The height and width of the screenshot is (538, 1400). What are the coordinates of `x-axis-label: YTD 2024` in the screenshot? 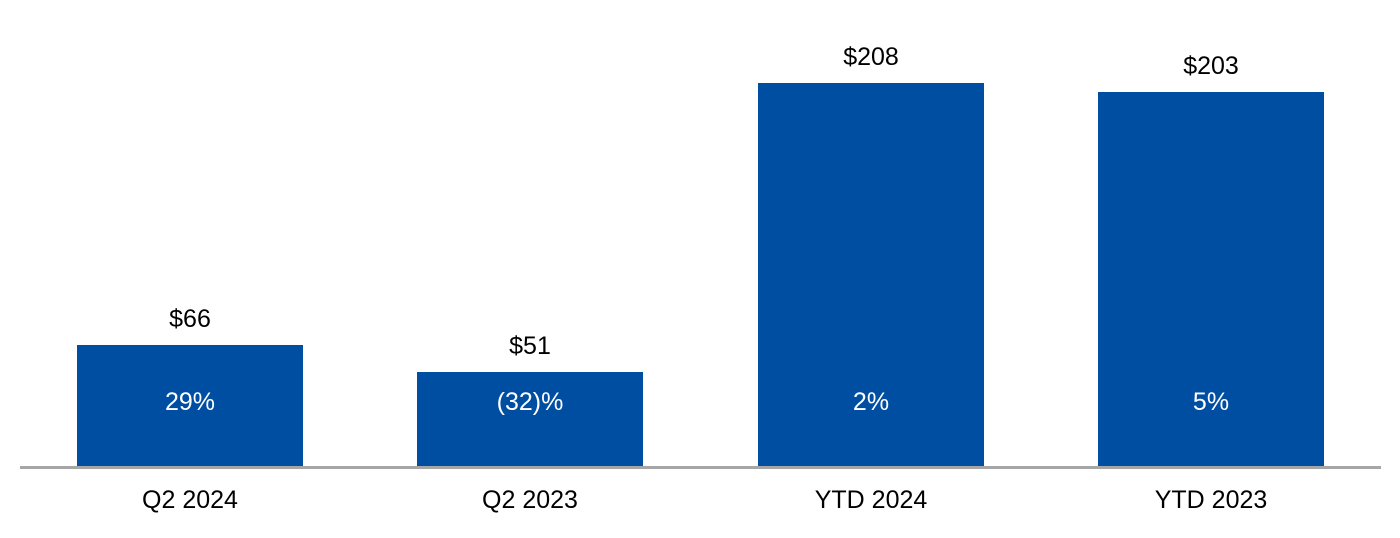 It's located at (871, 500).